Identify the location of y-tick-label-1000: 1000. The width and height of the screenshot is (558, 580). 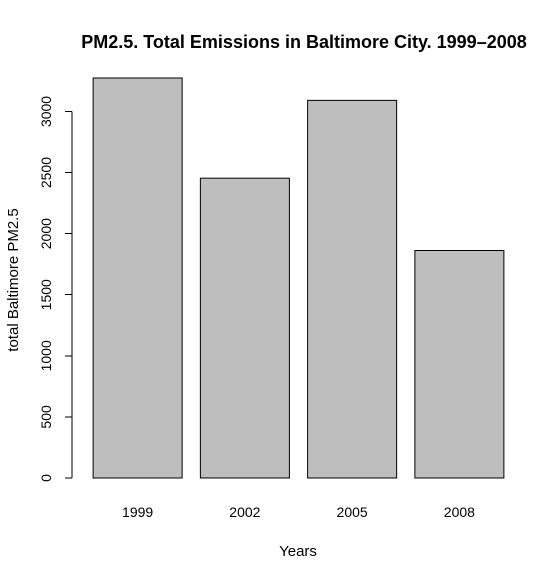
(46, 355).